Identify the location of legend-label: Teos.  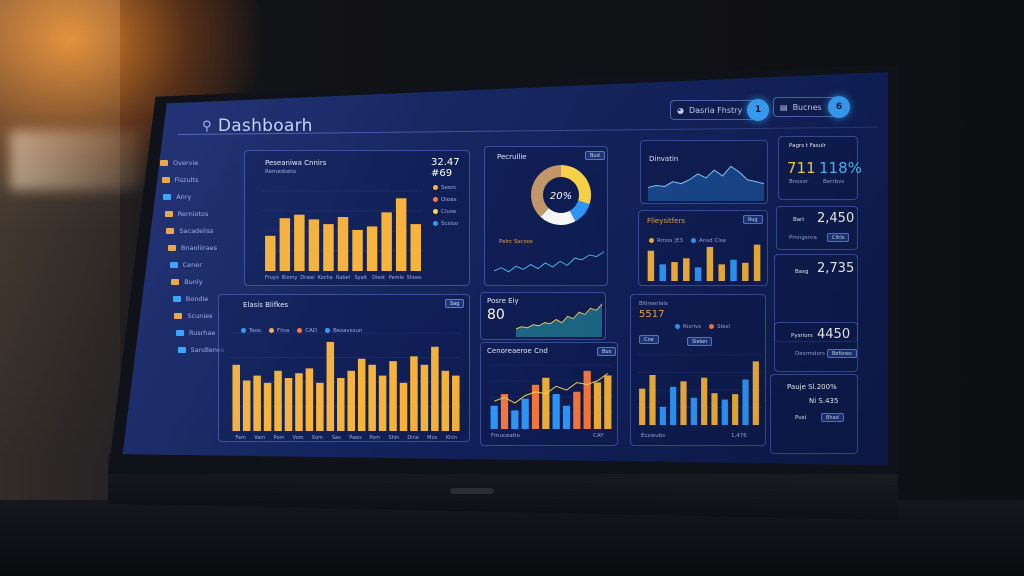
(255, 331).